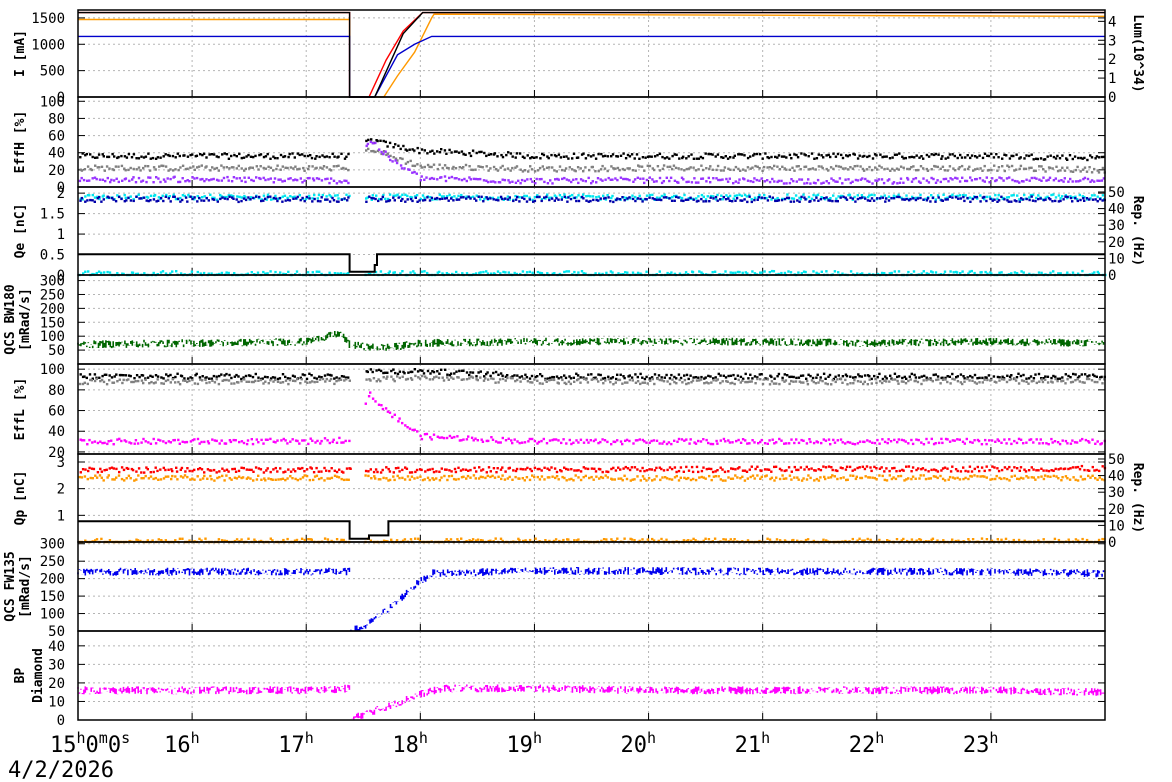 This screenshot has width=1172, height=782. What do you see at coordinates (56, 391) in the screenshot?
I see `y-tick-label: 80` at bounding box center [56, 391].